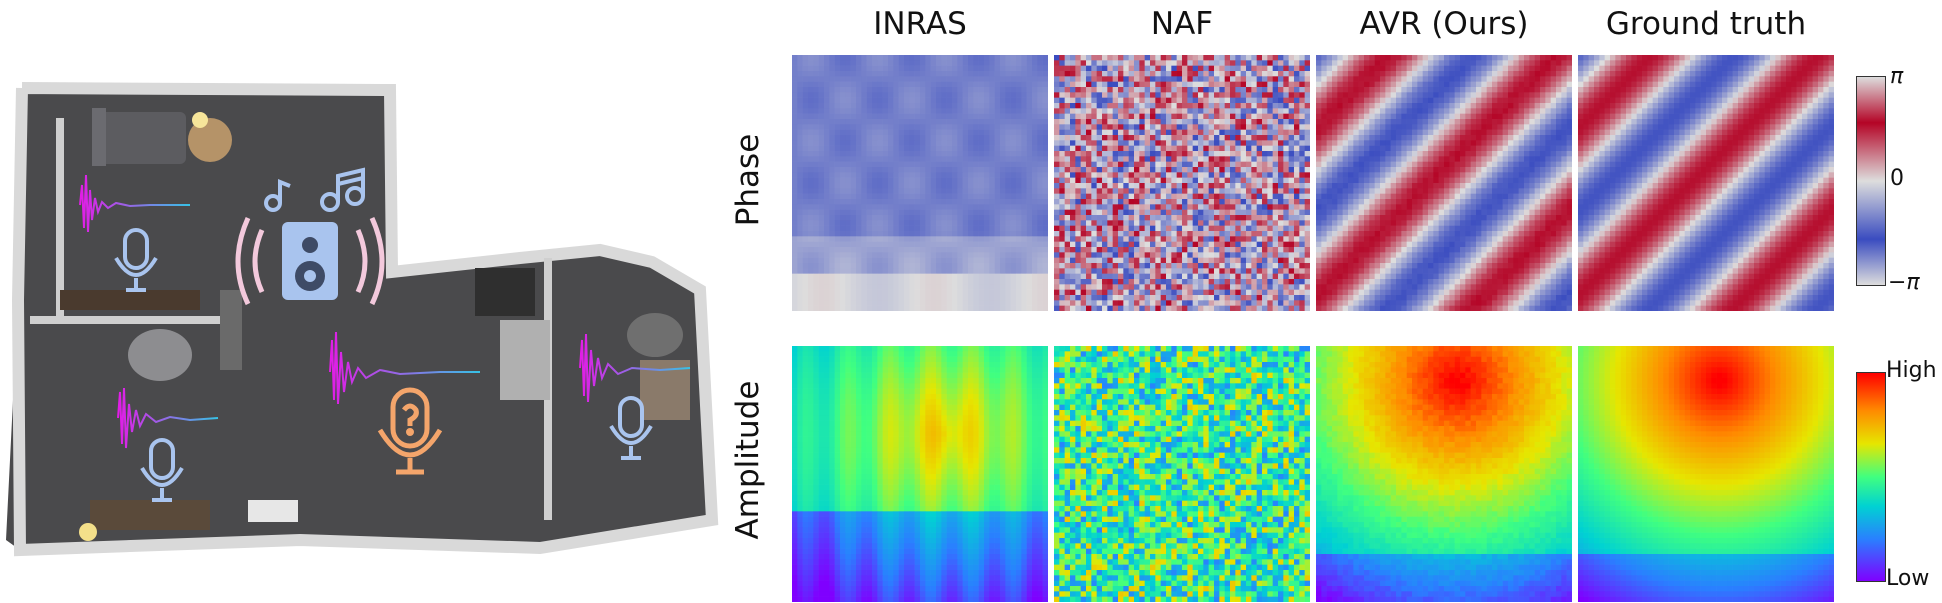 The image size is (1942, 603). Describe the element at coordinates (525, 360) in the screenshot. I see `shelf` at that location.